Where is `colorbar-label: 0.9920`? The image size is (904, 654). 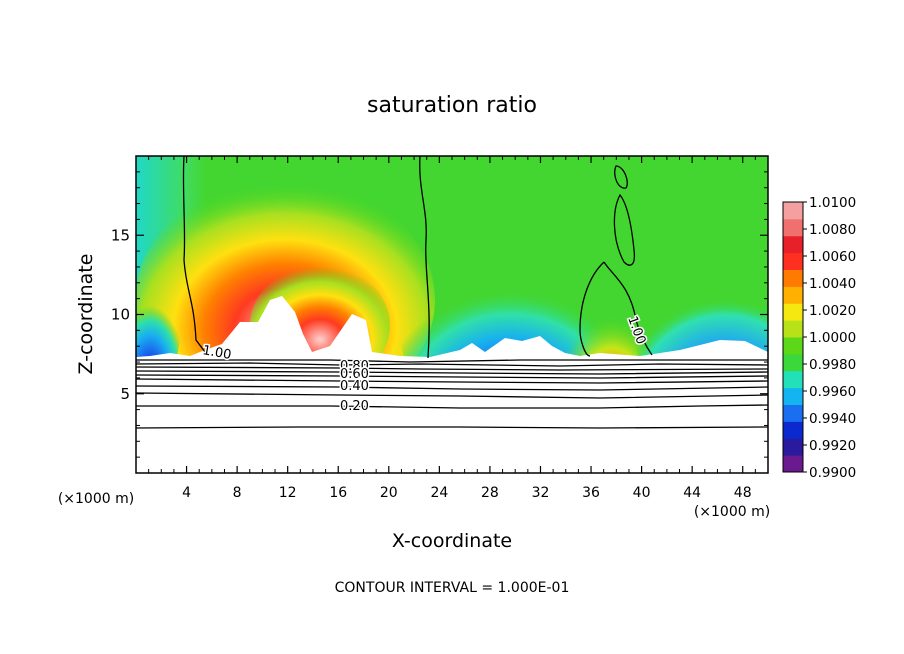 colorbar-label: 0.9920 is located at coordinates (832, 446).